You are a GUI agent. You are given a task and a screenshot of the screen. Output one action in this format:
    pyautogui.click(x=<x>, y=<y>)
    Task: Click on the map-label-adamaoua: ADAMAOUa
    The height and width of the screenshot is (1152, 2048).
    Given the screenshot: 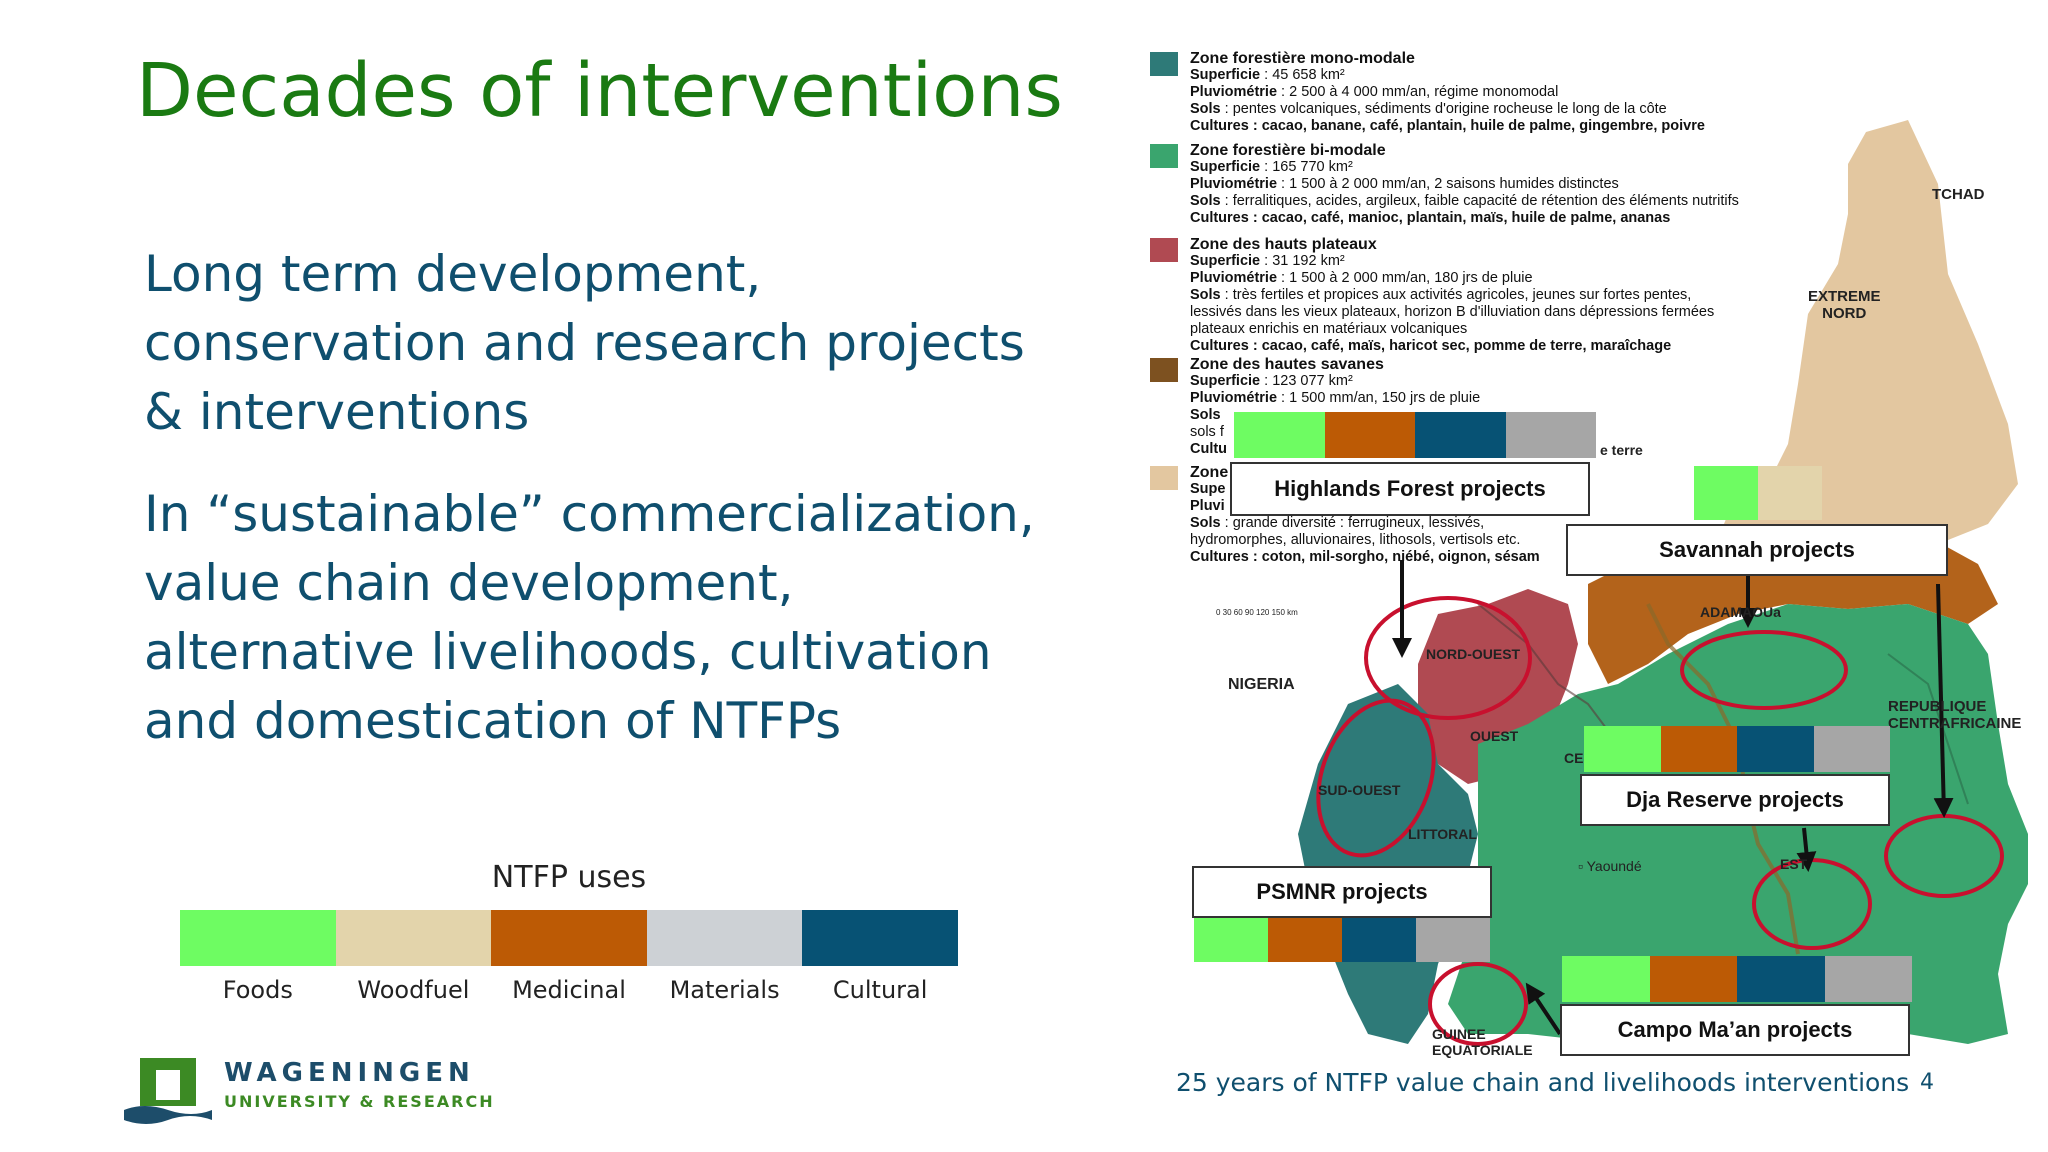 What is the action you would take?
    pyautogui.click(x=1740, y=612)
    